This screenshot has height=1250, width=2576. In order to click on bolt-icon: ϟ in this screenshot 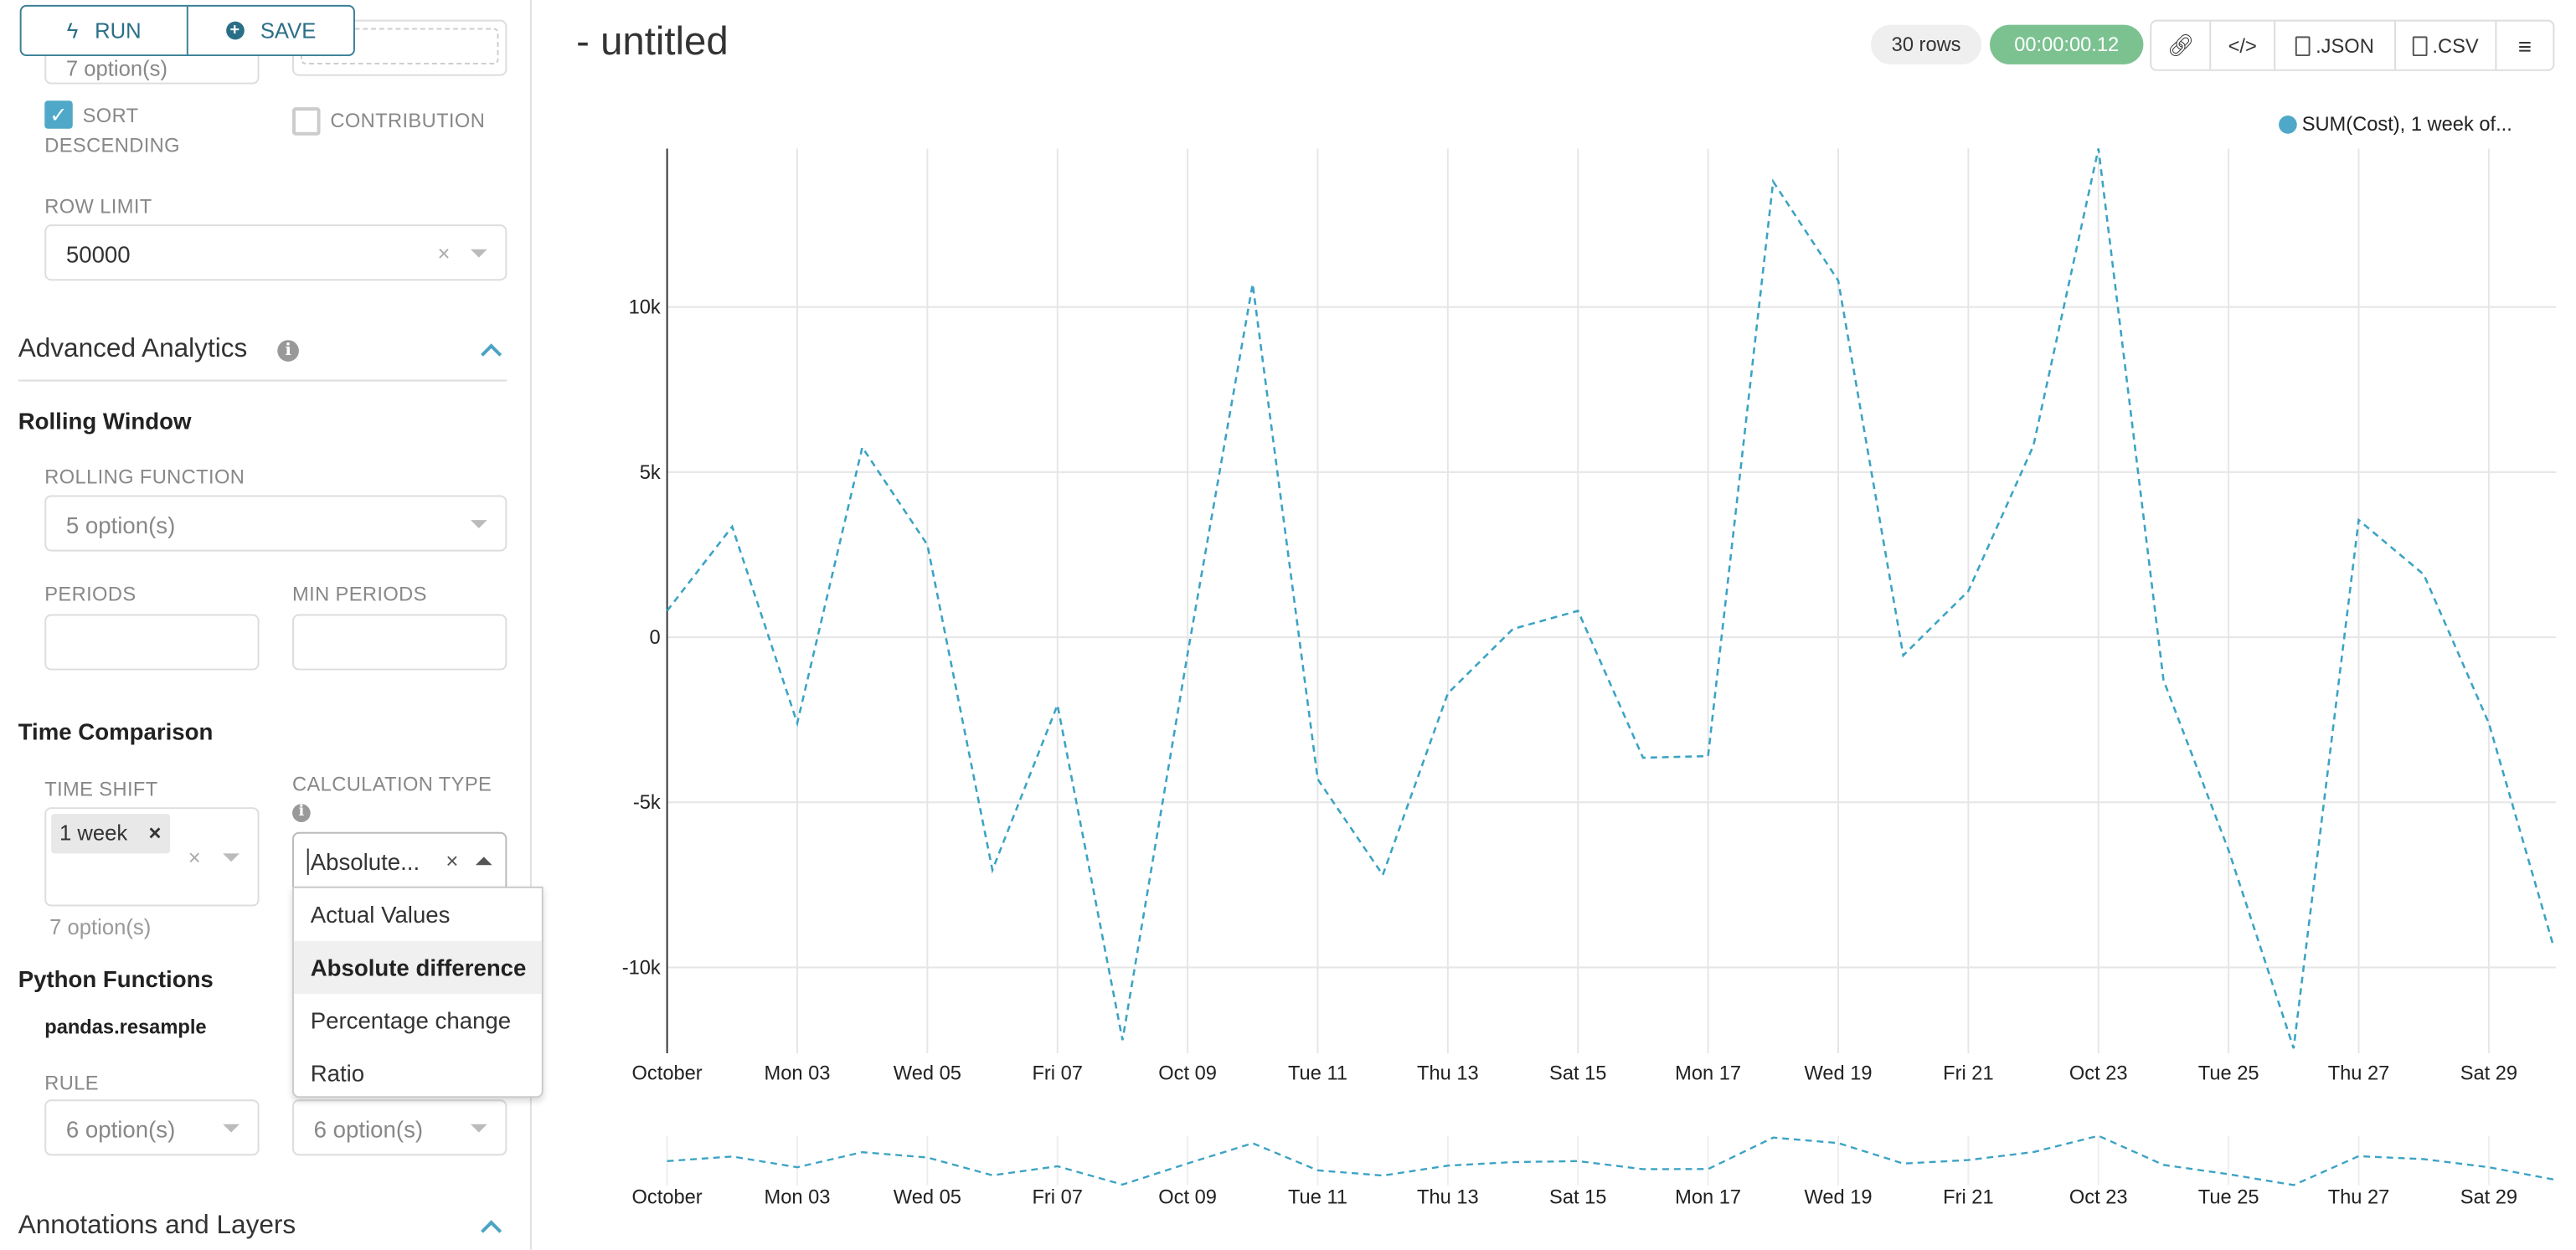, I will do `click(72, 31)`.